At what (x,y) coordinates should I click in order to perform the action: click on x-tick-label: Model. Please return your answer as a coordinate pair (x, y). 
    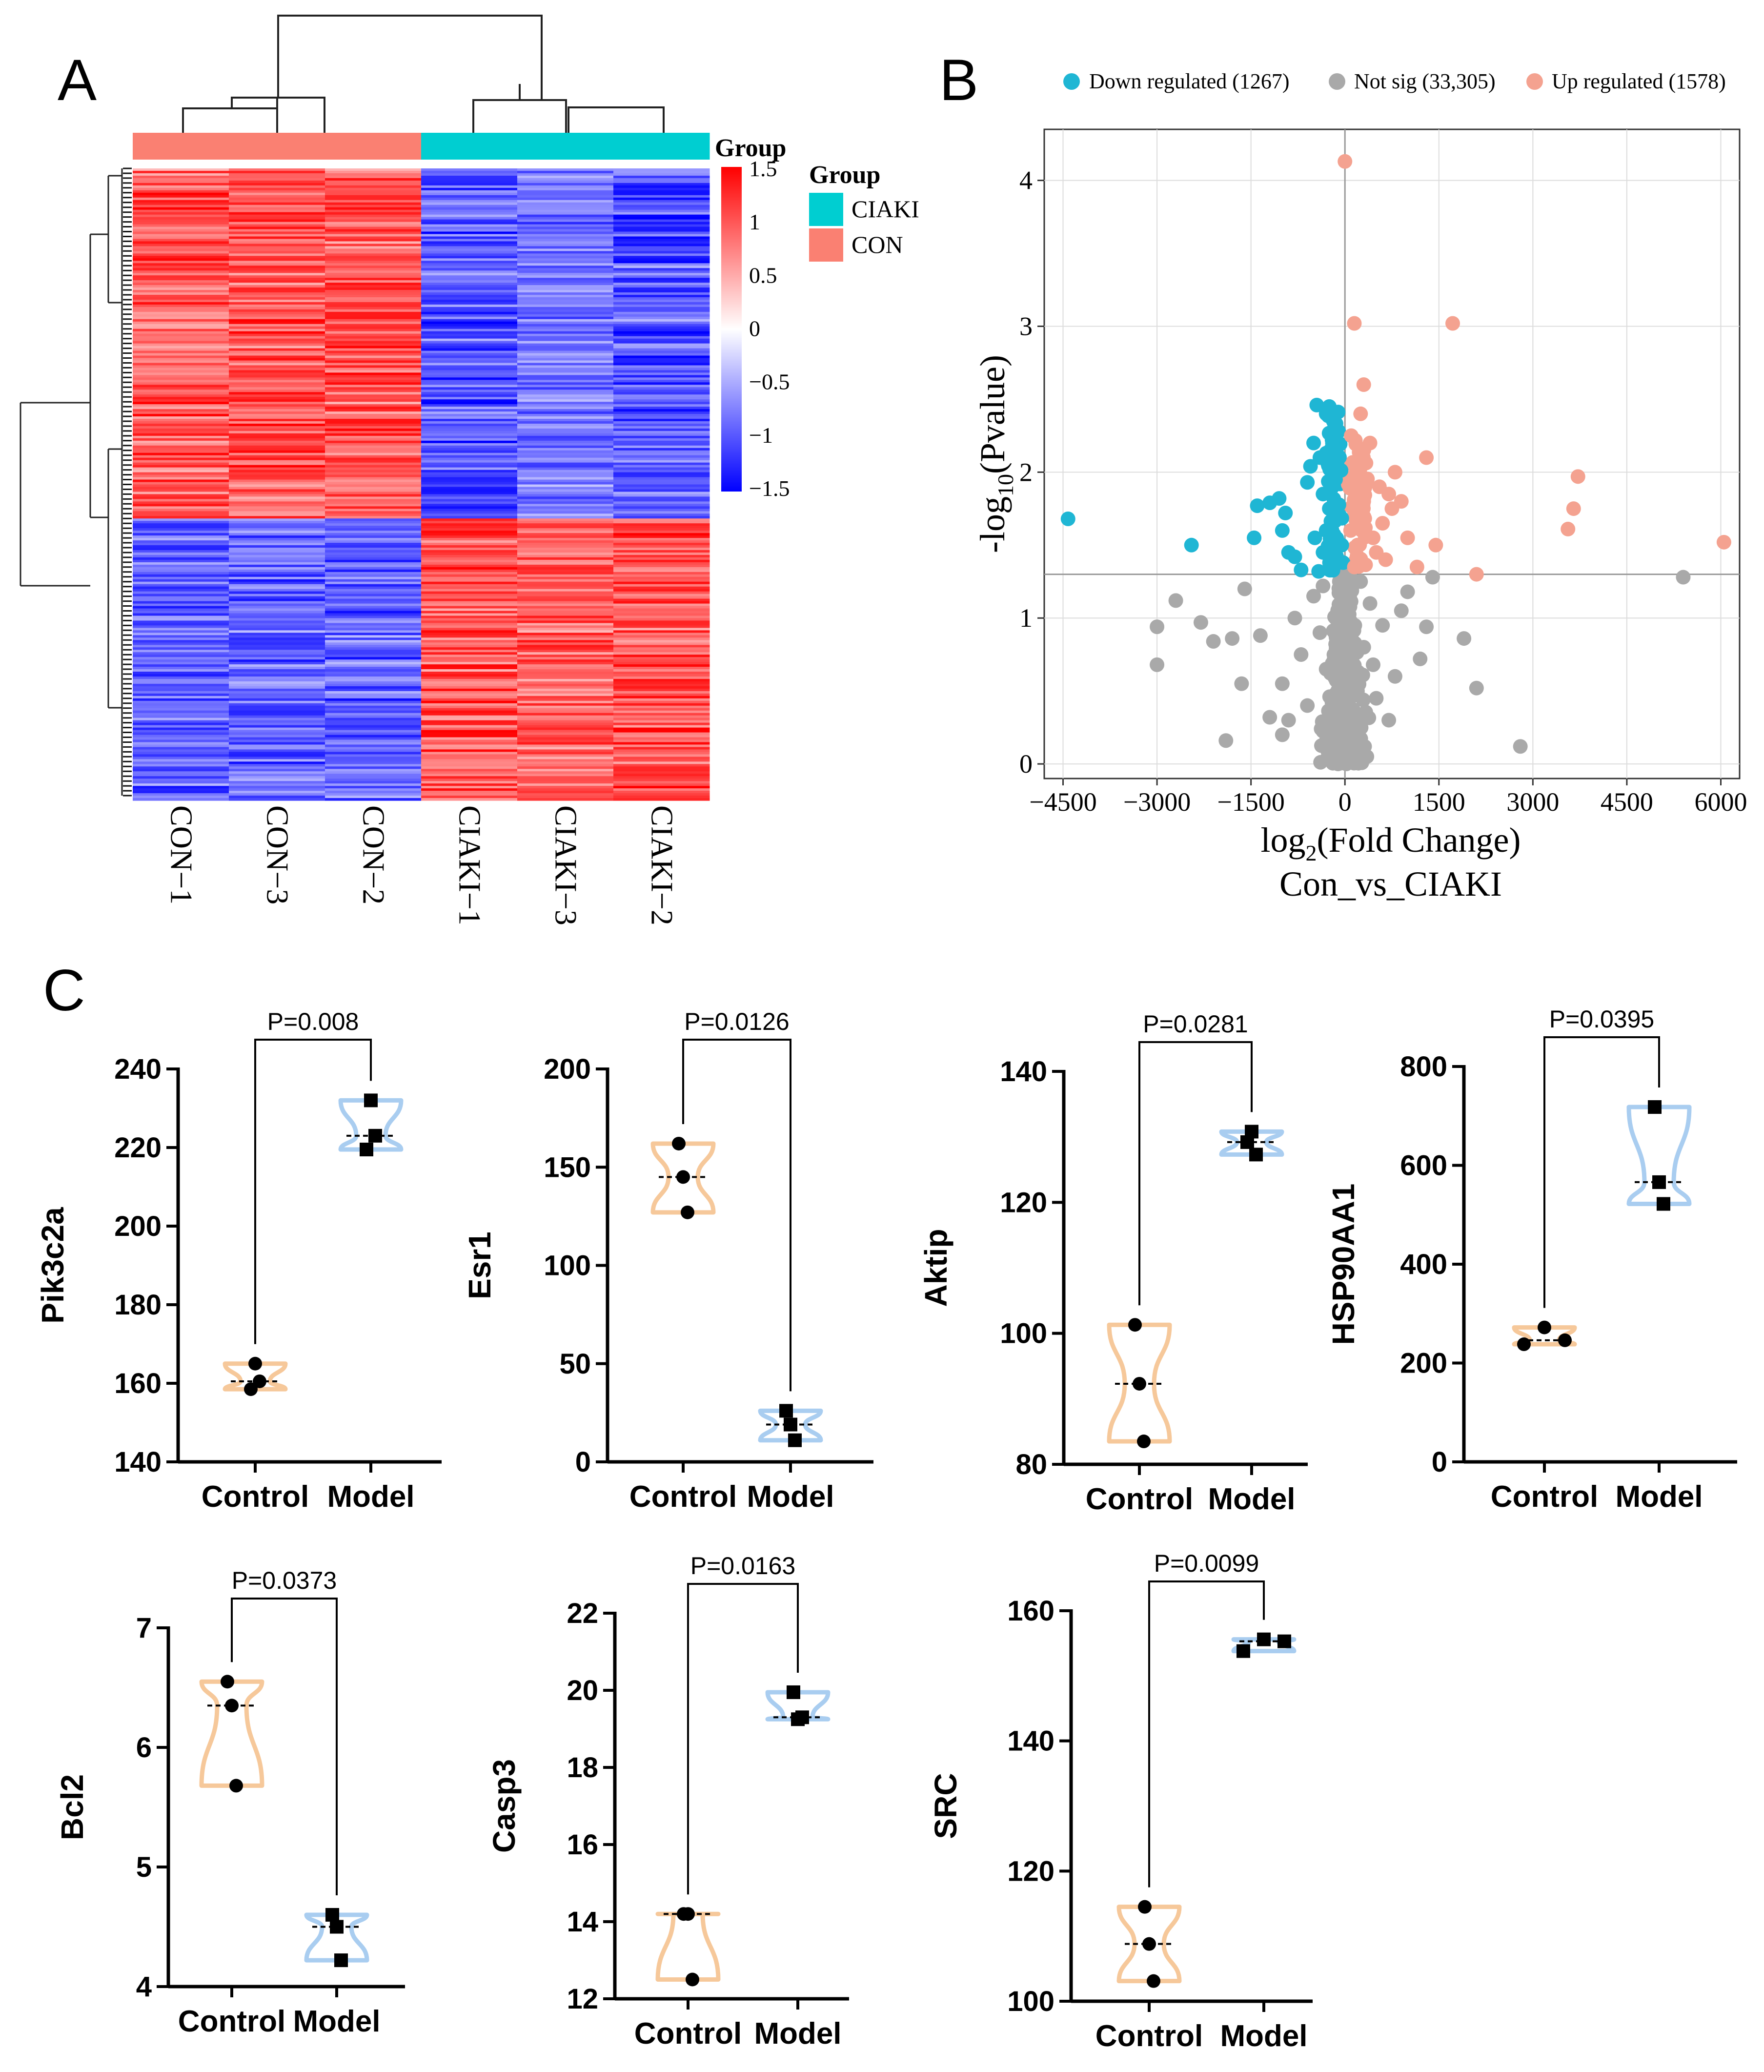
    Looking at the image, I should click on (336, 2021).